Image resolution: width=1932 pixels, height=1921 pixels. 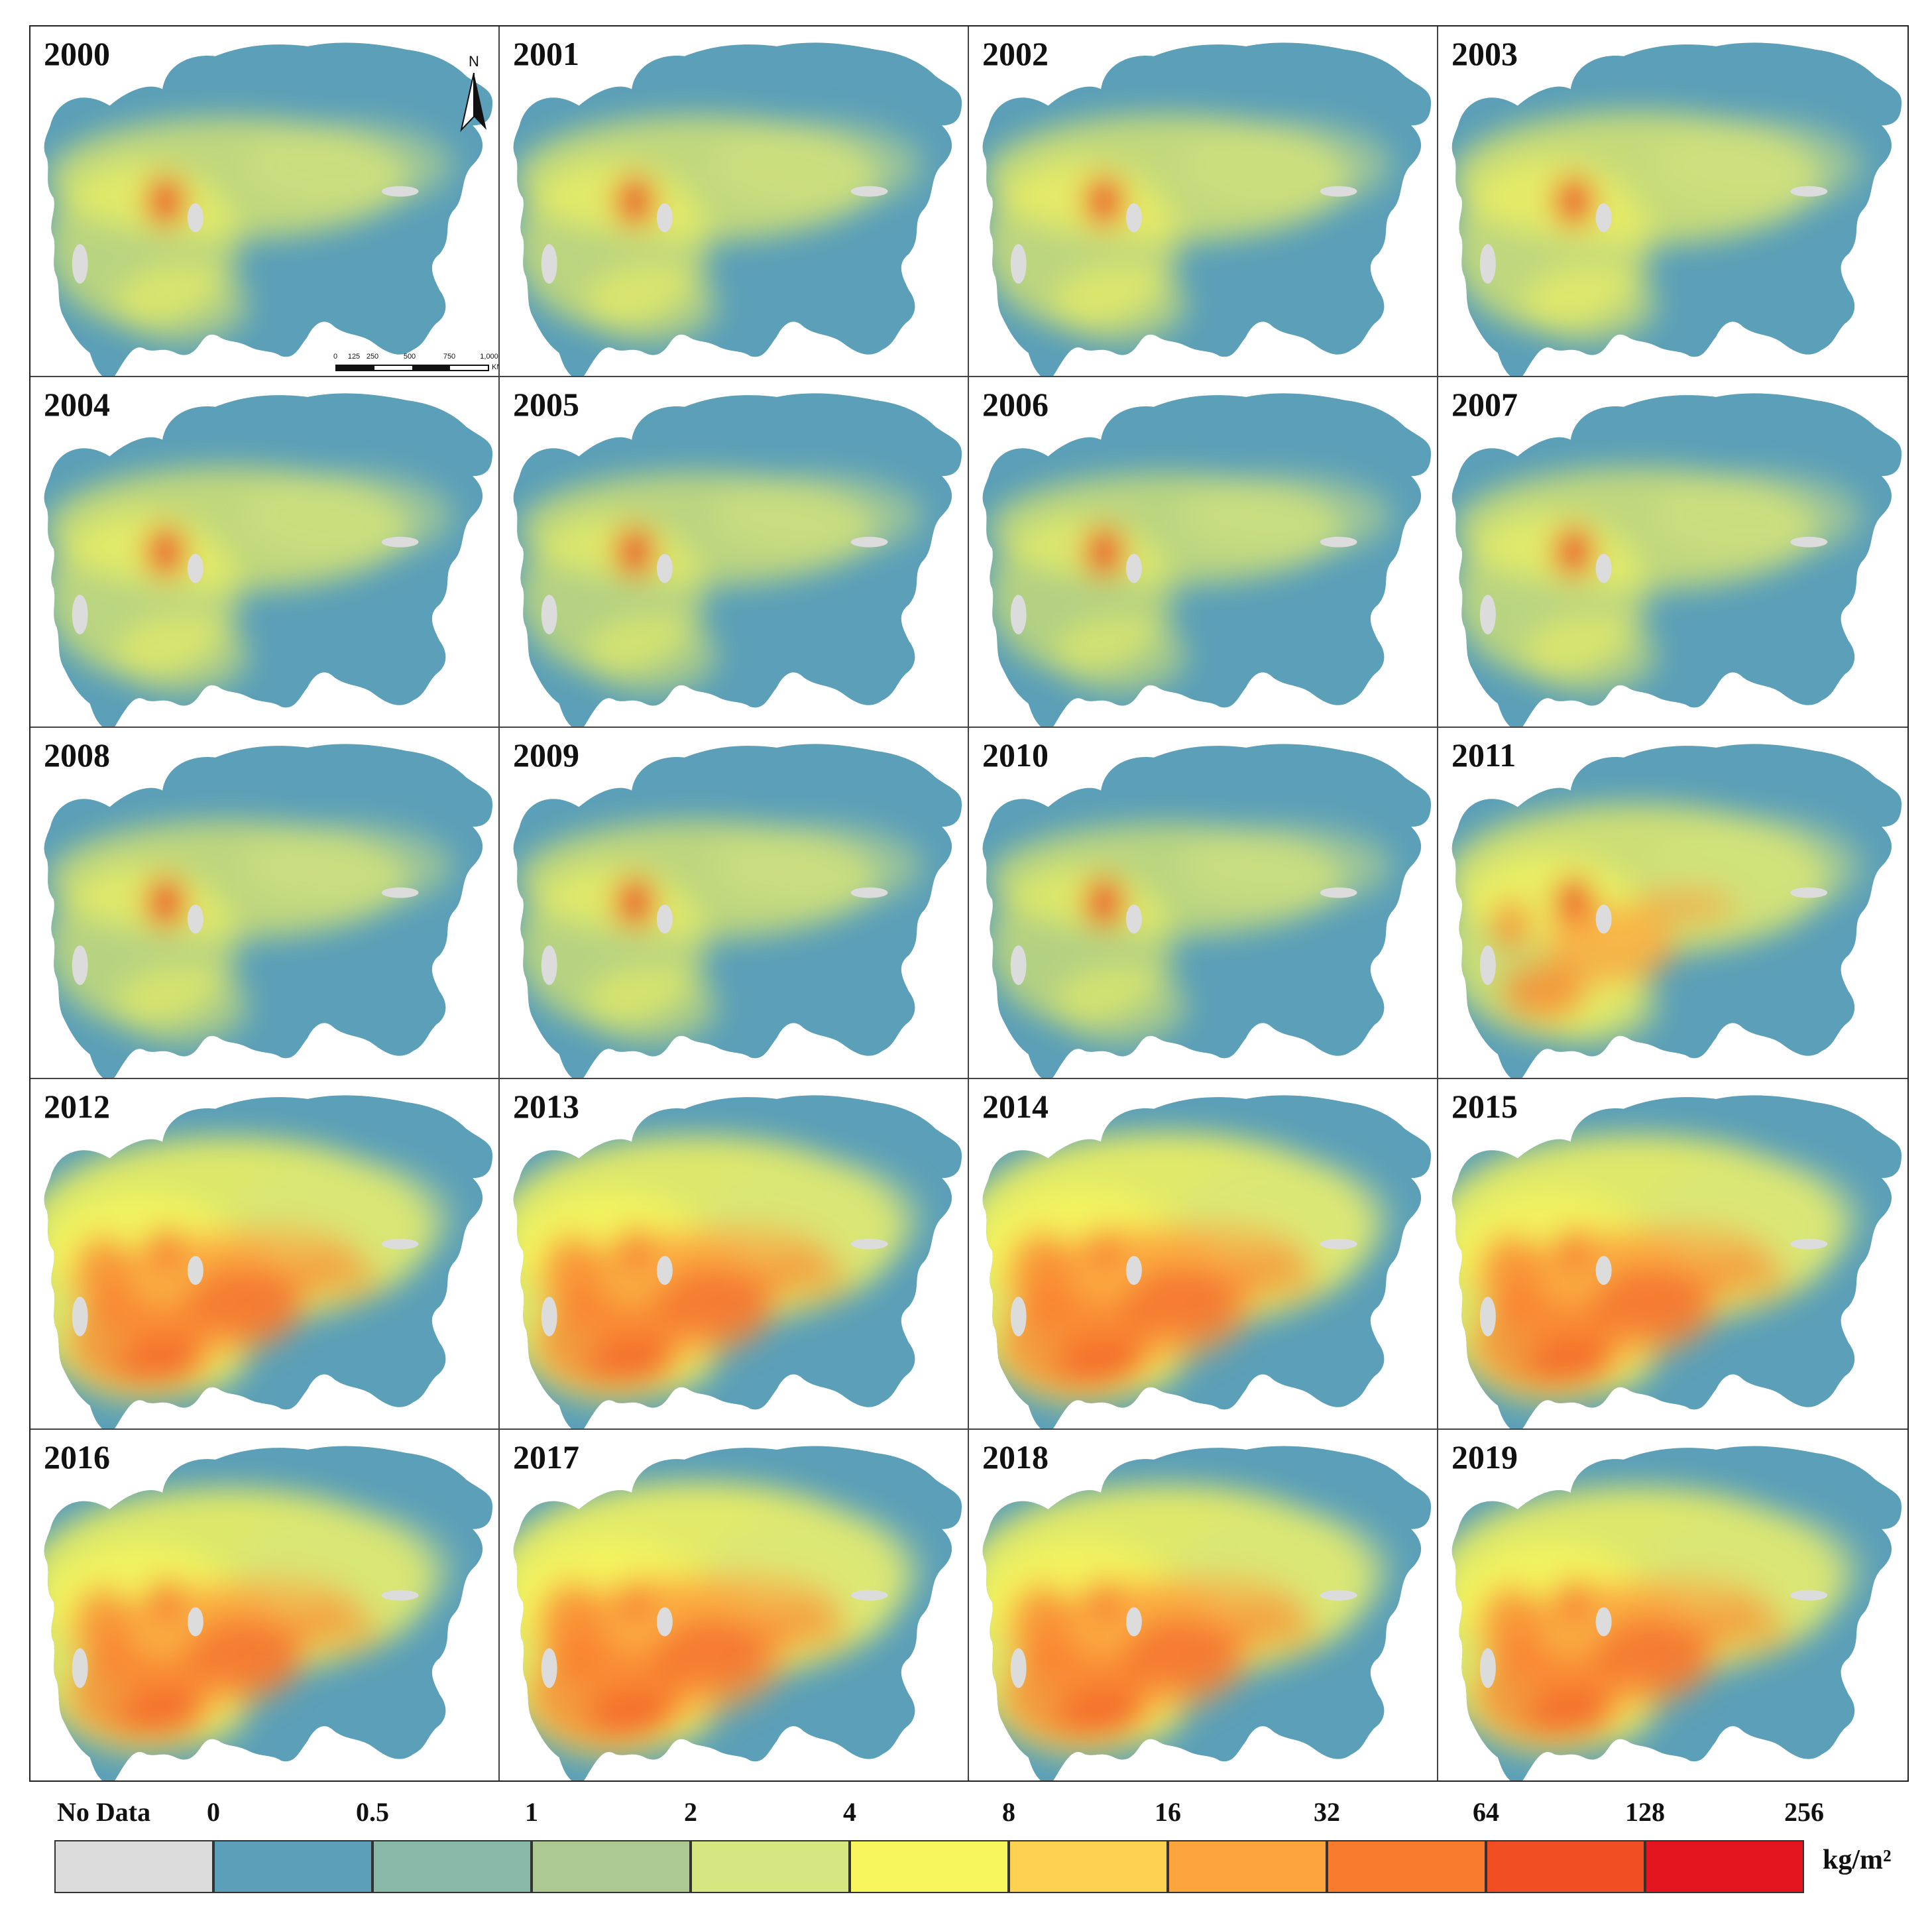 I want to click on region-map-2013, so click(x=737, y=1261).